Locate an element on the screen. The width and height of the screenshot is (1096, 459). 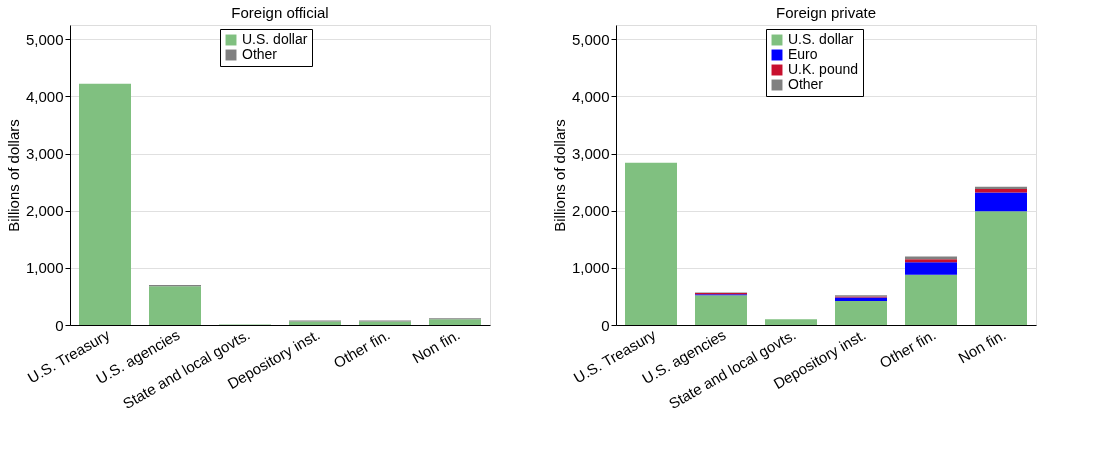
chart-title: Foreign private is located at coordinates (826, 12).